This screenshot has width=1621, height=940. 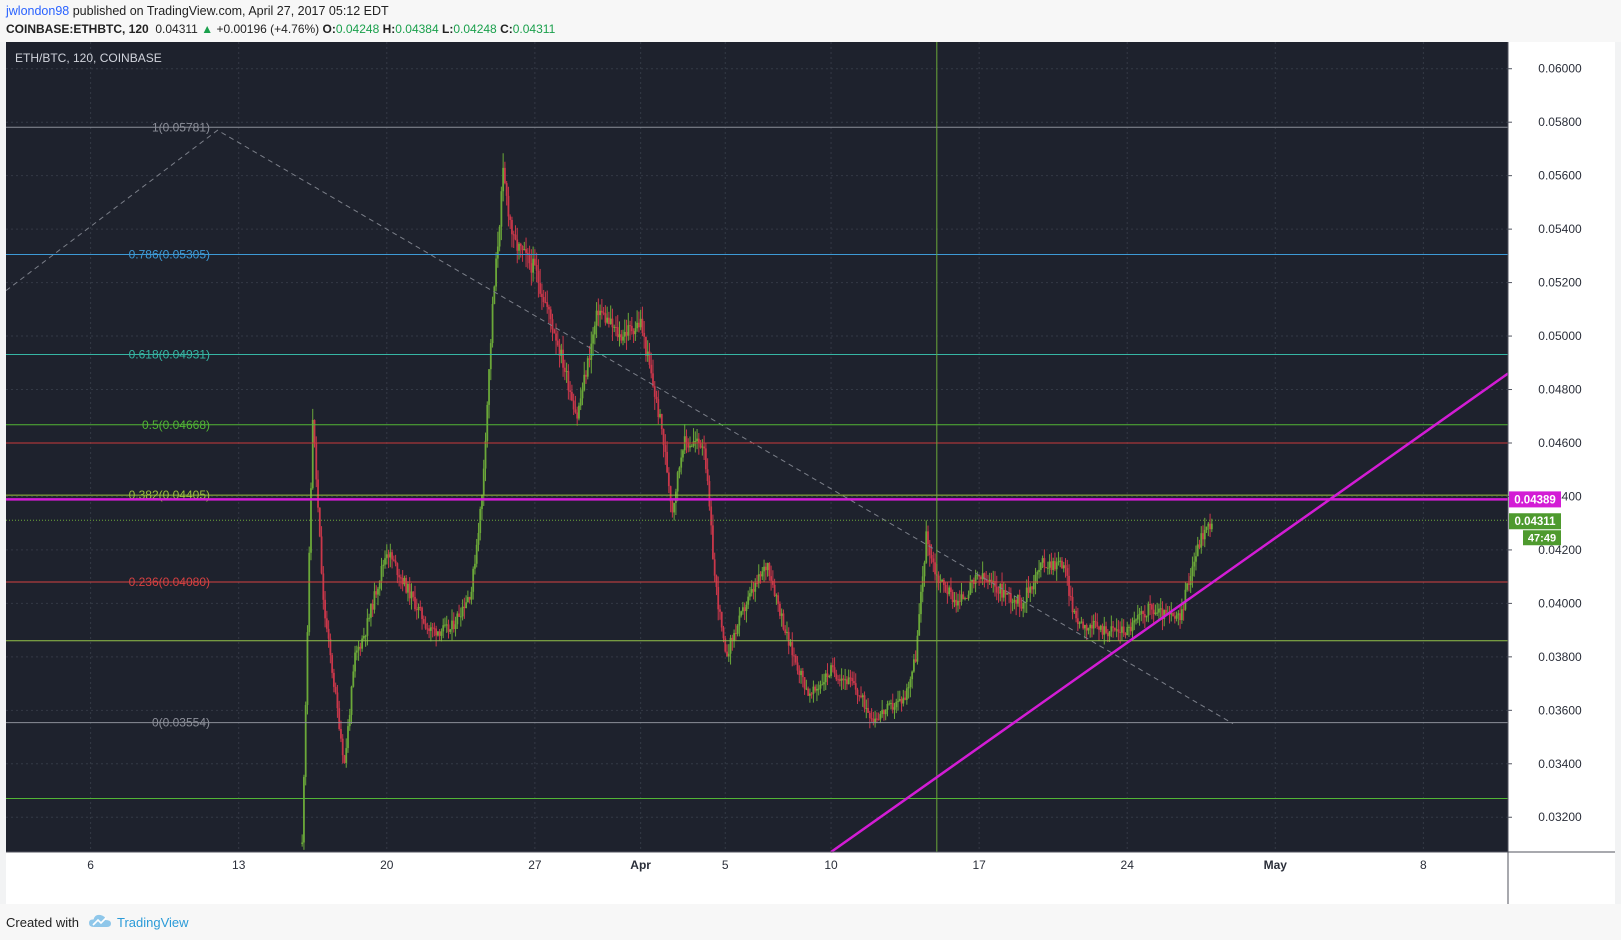 What do you see at coordinates (38, 11) in the screenshot?
I see `author-link: jwlondon98` at bounding box center [38, 11].